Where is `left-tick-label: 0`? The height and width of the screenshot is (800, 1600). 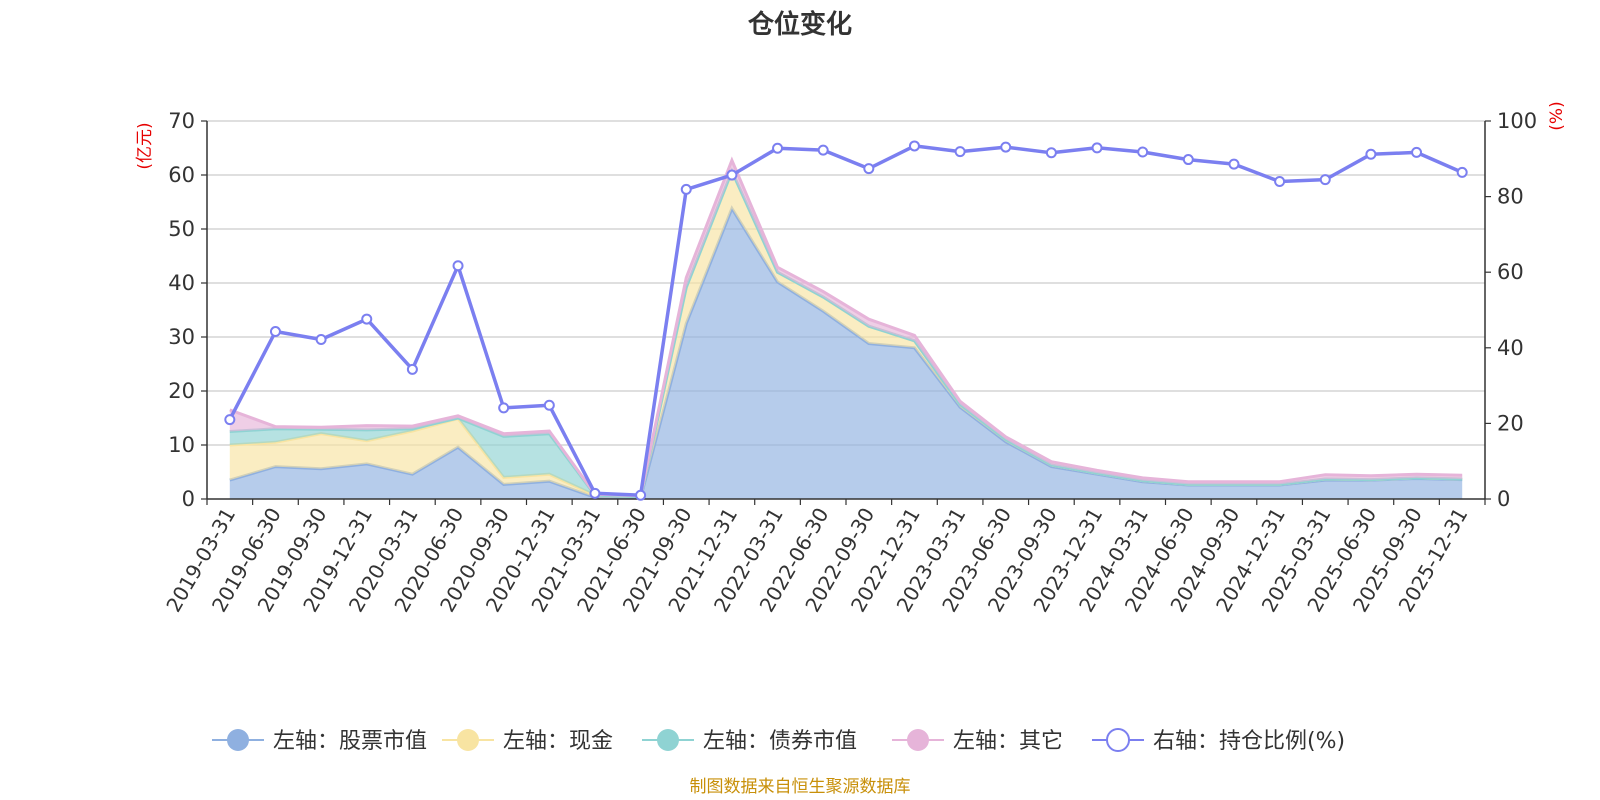 left-tick-label: 0 is located at coordinates (188, 499).